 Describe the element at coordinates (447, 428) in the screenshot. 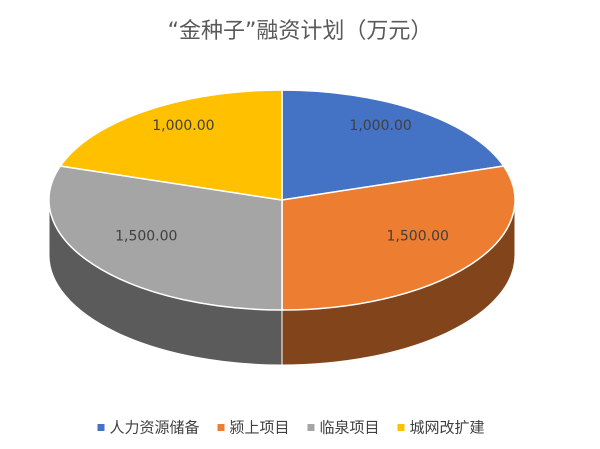

I see `legend-label: 城网改扩建` at that location.